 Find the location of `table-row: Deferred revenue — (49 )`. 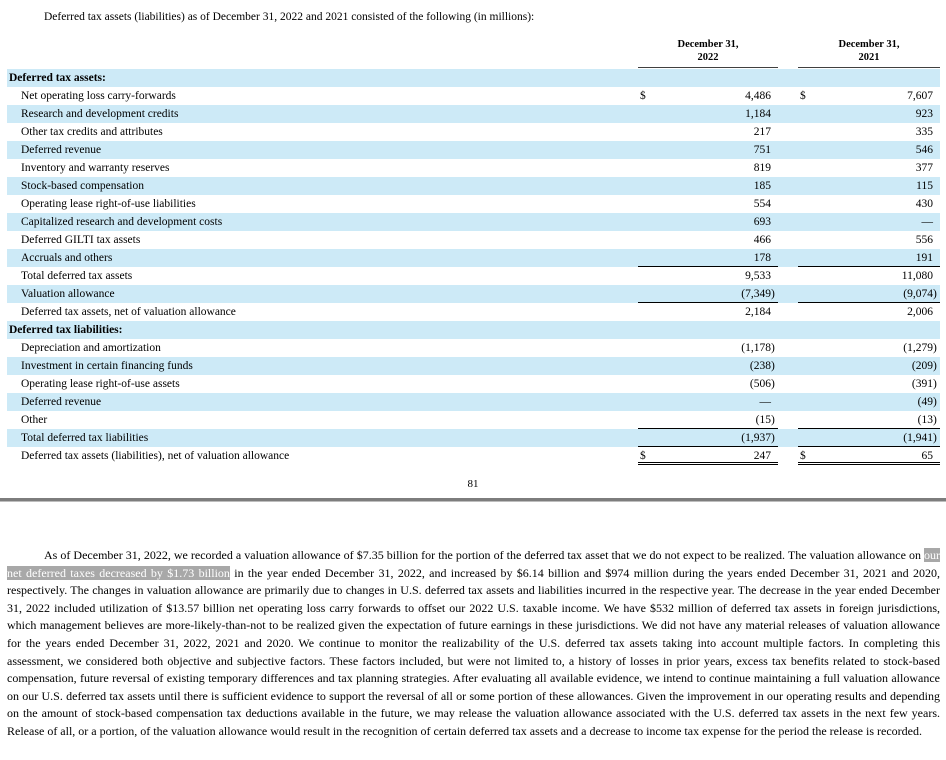

table-row: Deferred revenue — (49 ) is located at coordinates (473, 402).